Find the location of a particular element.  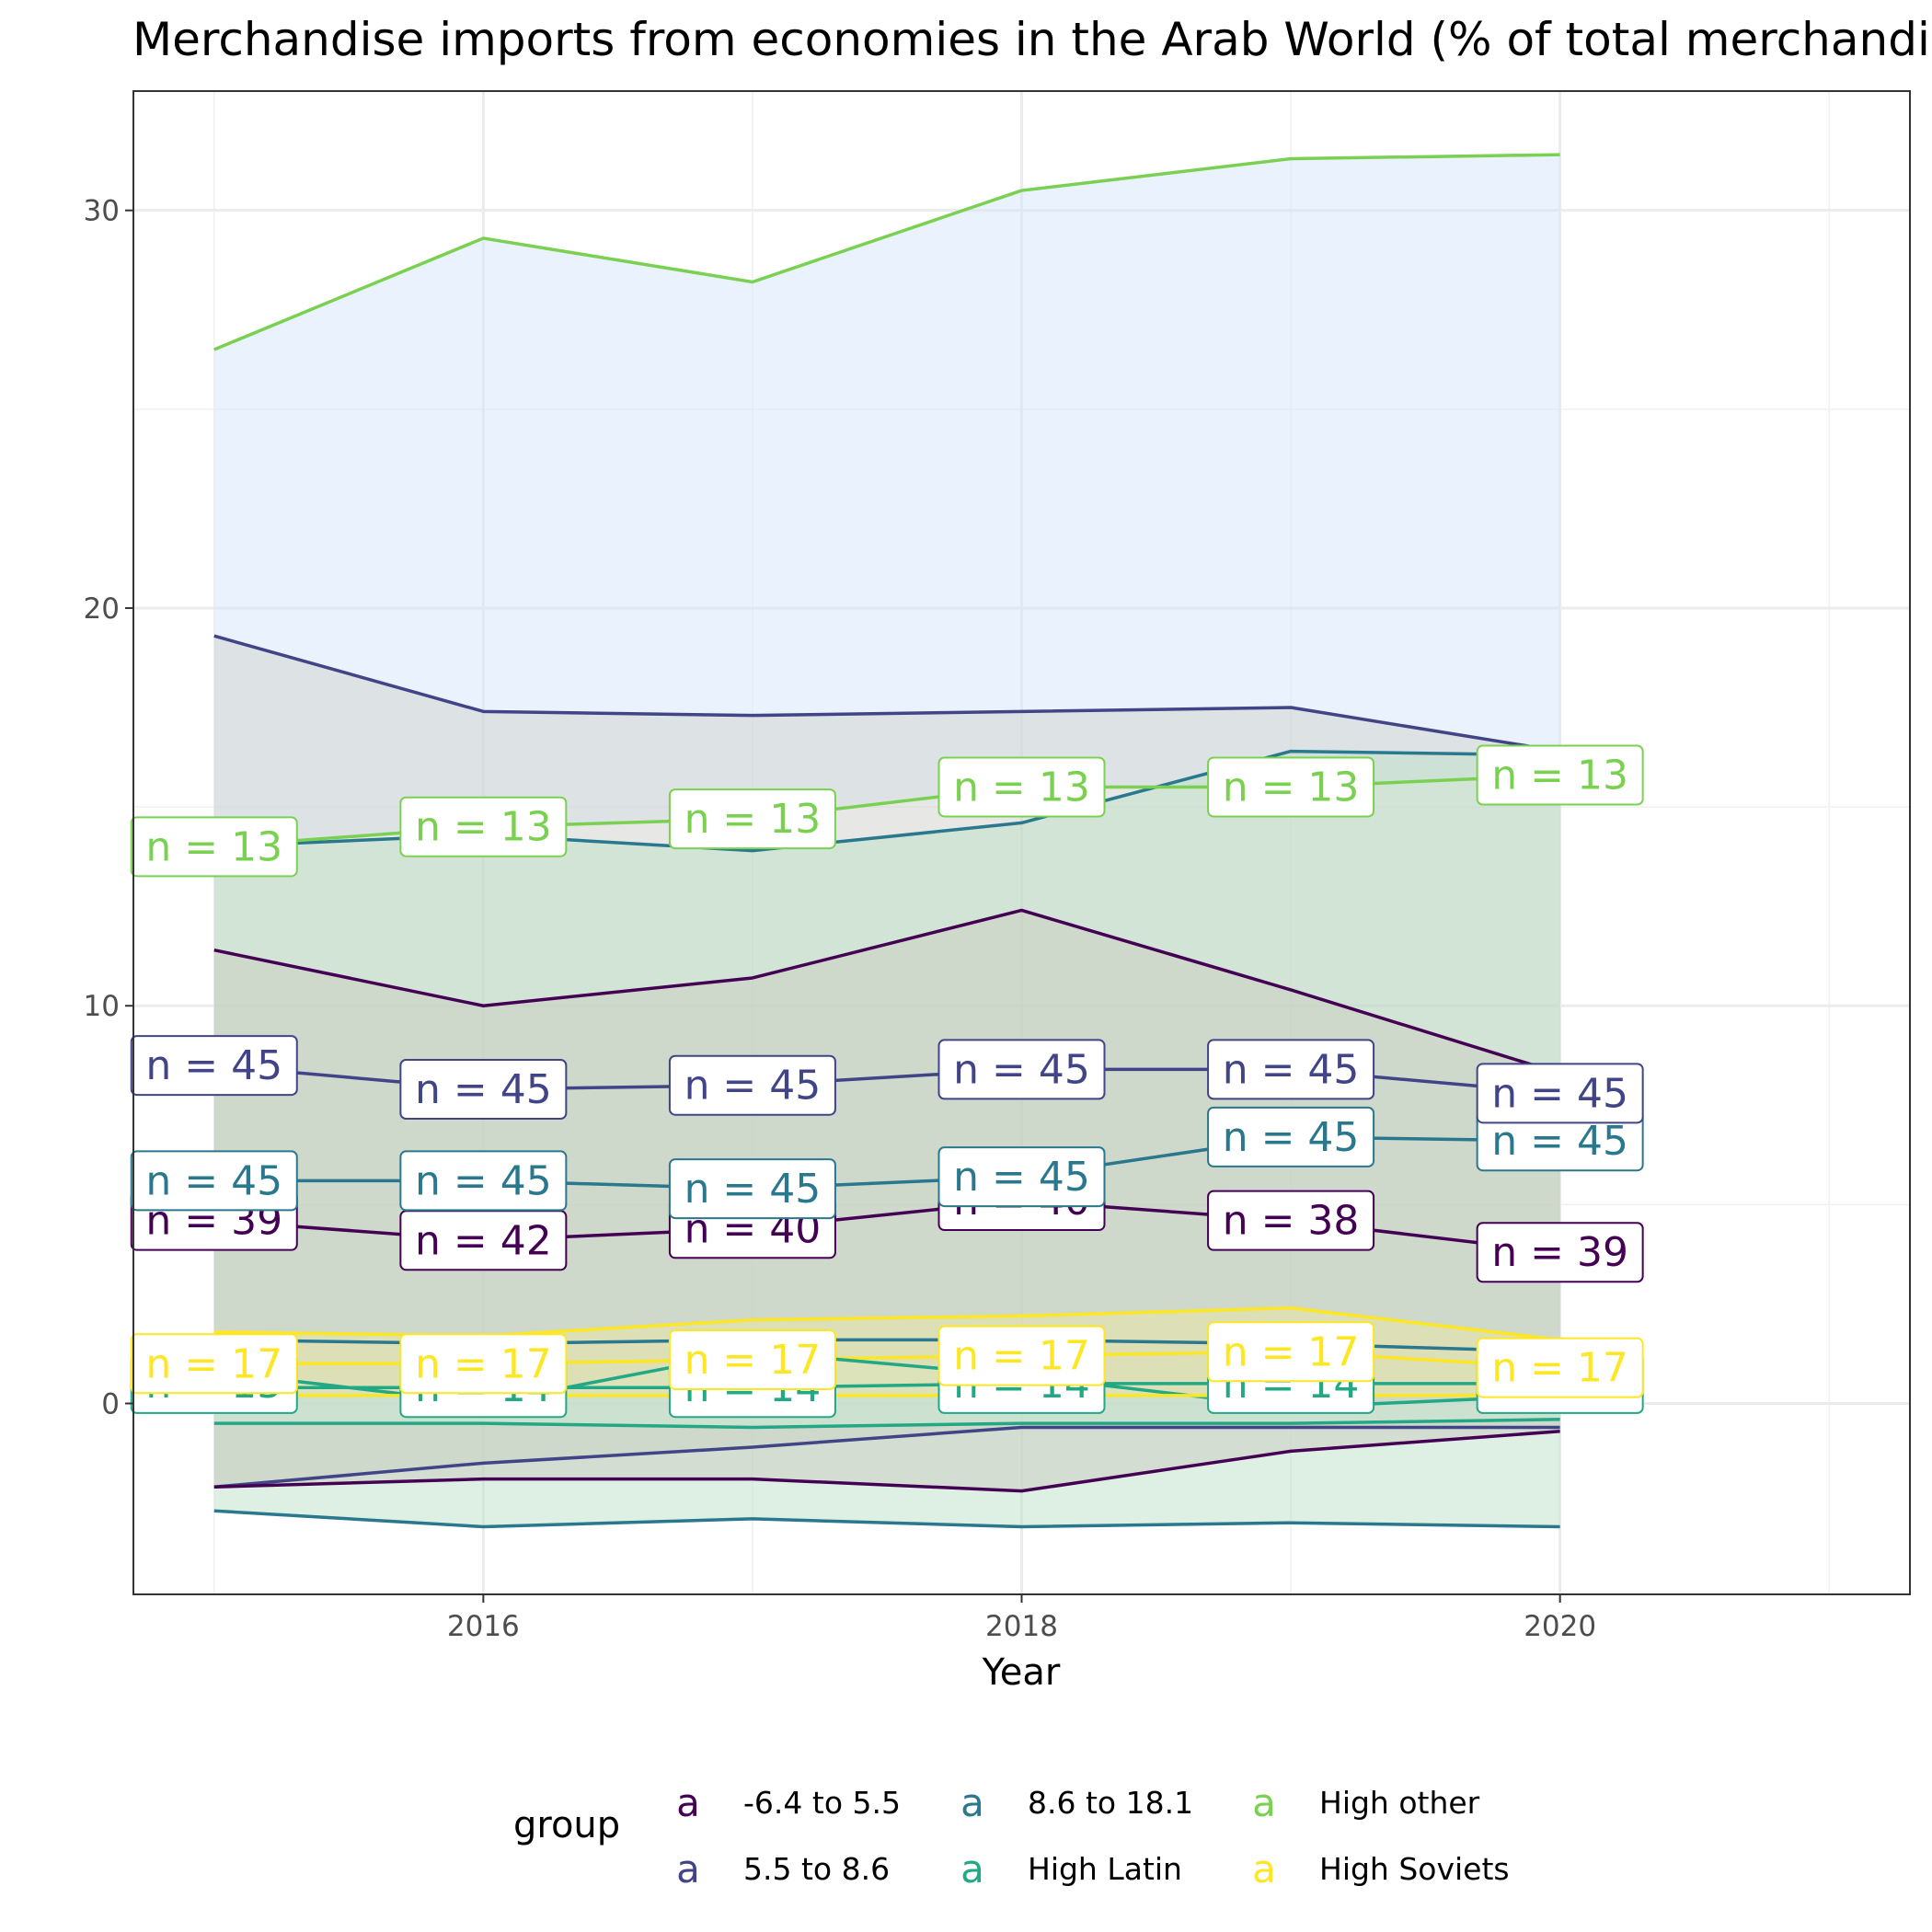

y-axis: 0 10 20 30 is located at coordinates (108, 808).